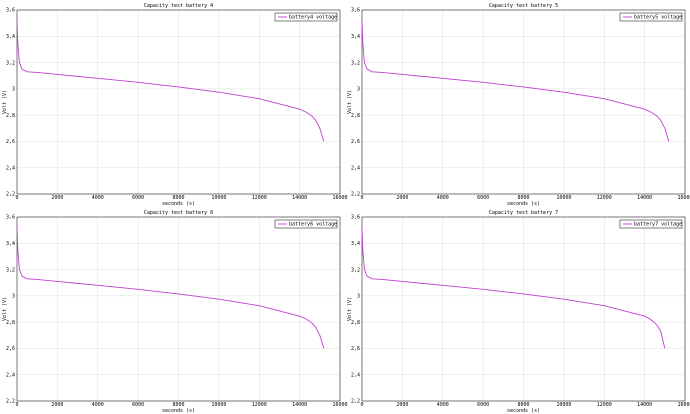 The width and height of the screenshot is (690, 414). Describe the element at coordinates (170, 81) in the screenshot. I see `series-line-battery4-voltage` at that location.